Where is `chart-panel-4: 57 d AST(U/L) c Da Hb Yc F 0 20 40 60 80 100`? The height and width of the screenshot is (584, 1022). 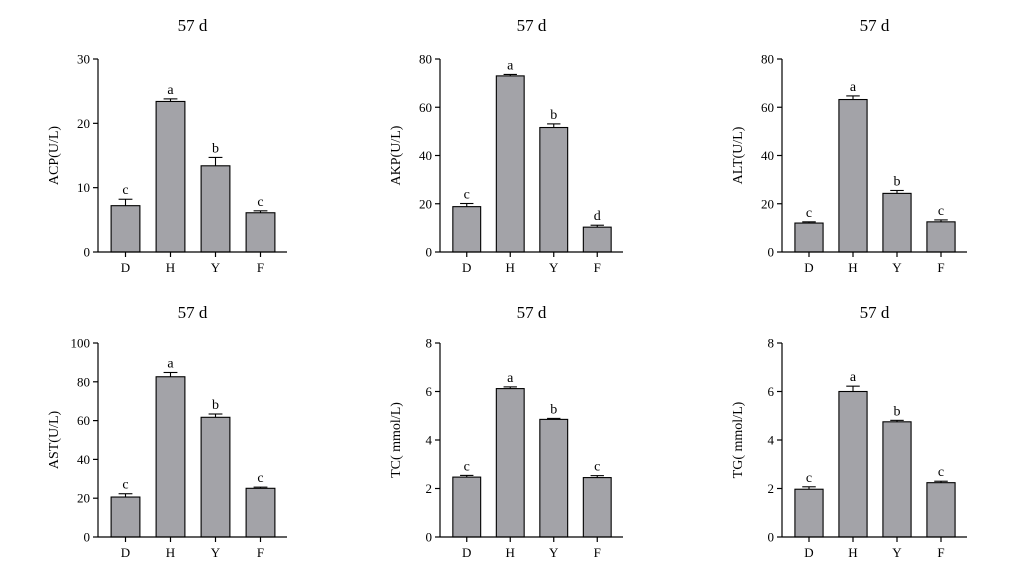
chart-panel-4: 57 d AST(U/L) c Da Hb Yc F 0 20 40 60 80 100 is located at coordinates (167, 431).